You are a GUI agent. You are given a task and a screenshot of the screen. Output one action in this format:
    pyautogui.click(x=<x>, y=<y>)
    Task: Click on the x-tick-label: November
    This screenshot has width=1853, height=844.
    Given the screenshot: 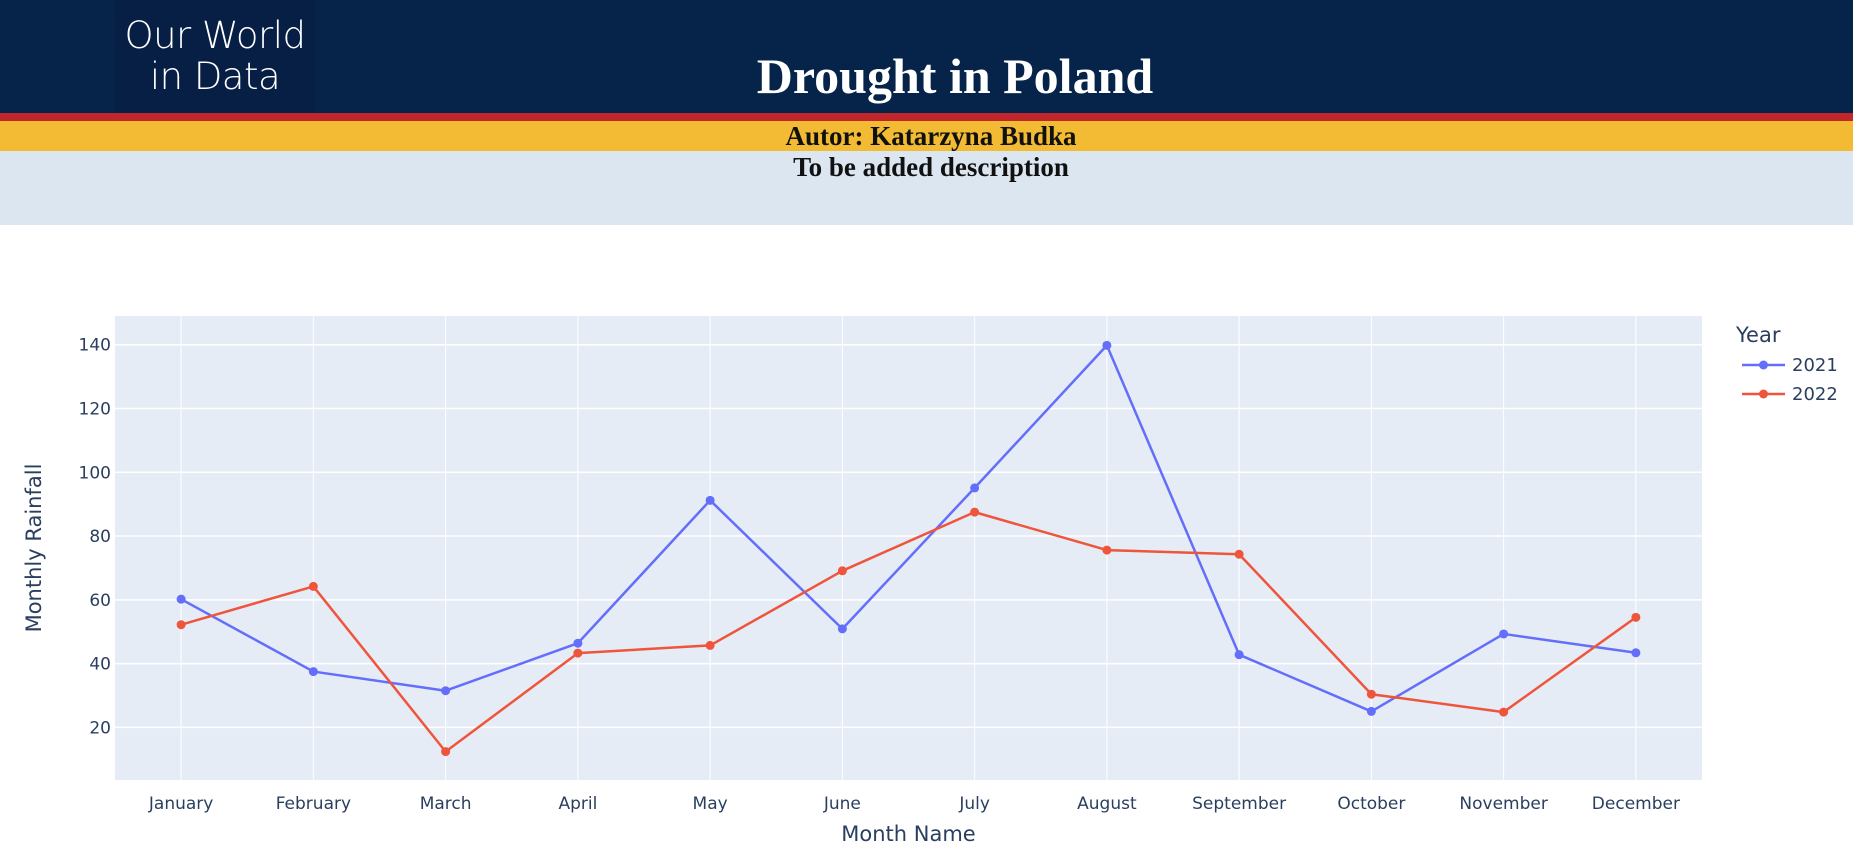 What is the action you would take?
    pyautogui.click(x=1503, y=804)
    